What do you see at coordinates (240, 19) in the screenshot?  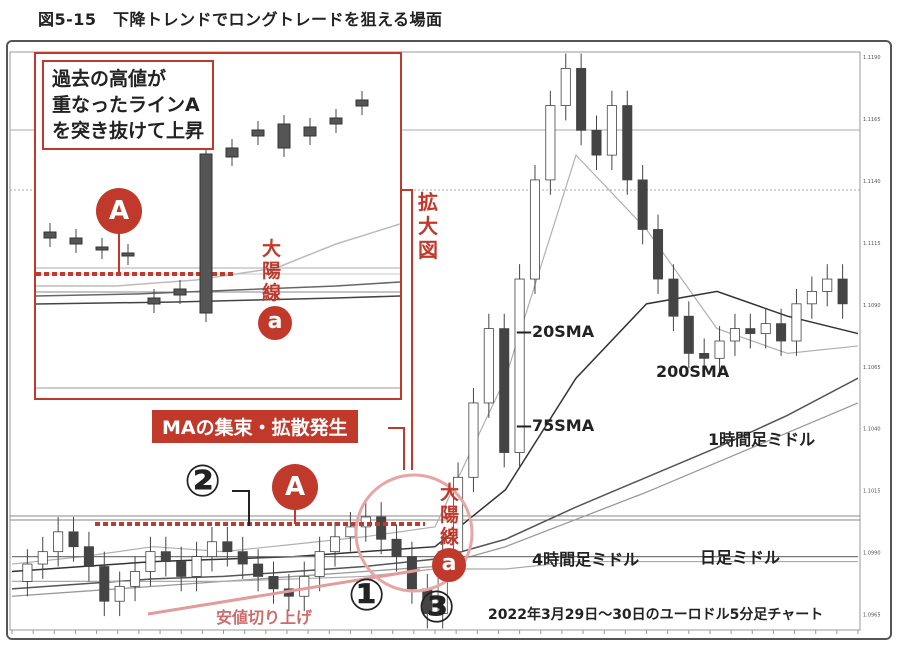 I see `figure-title: 図5-15 下降トレンドでロングトレードを狙える場面` at bounding box center [240, 19].